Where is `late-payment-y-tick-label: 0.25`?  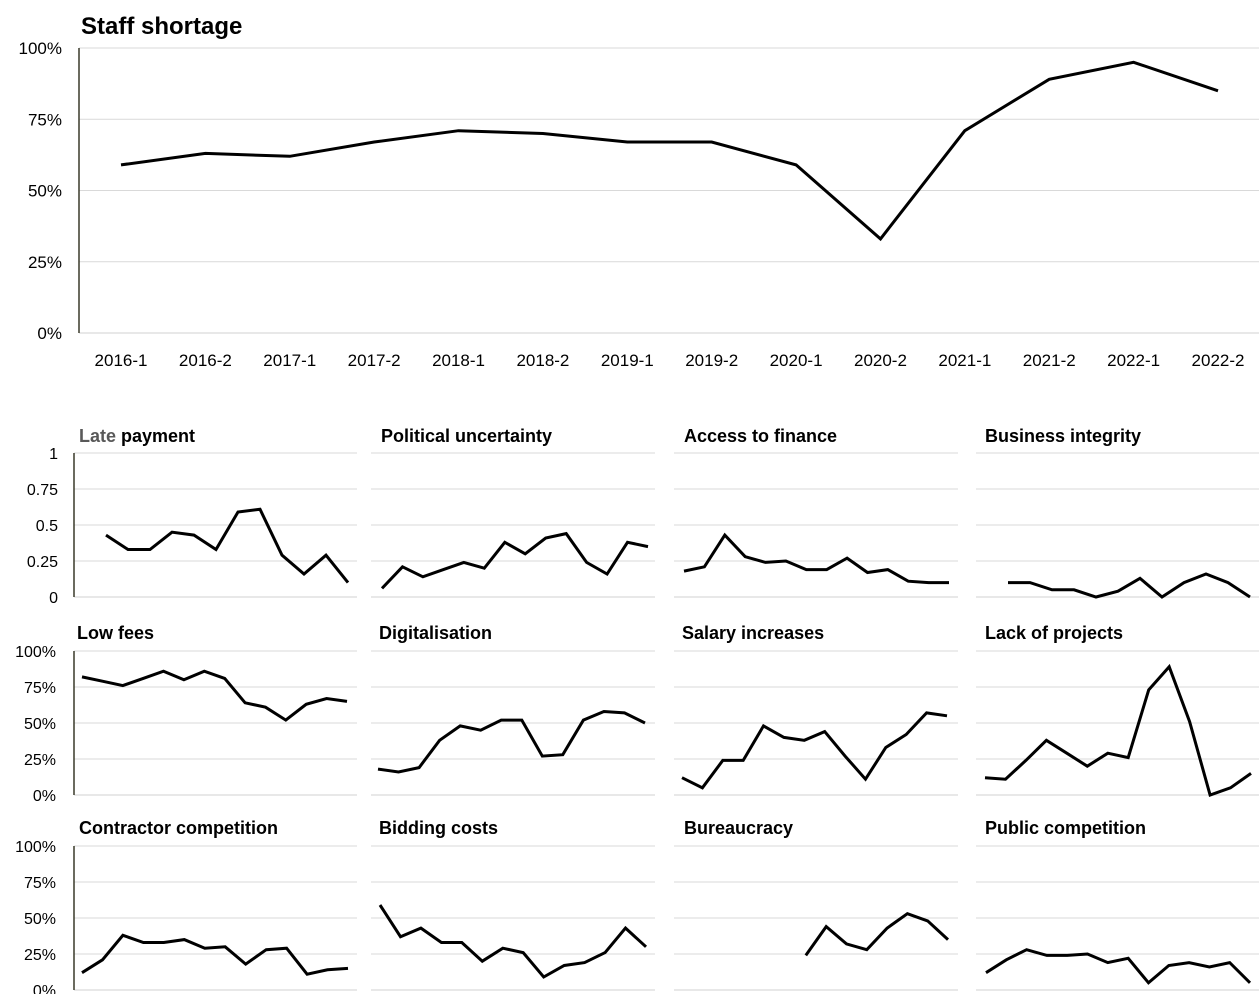 late-payment-y-tick-label: 0.25 is located at coordinates (42, 562).